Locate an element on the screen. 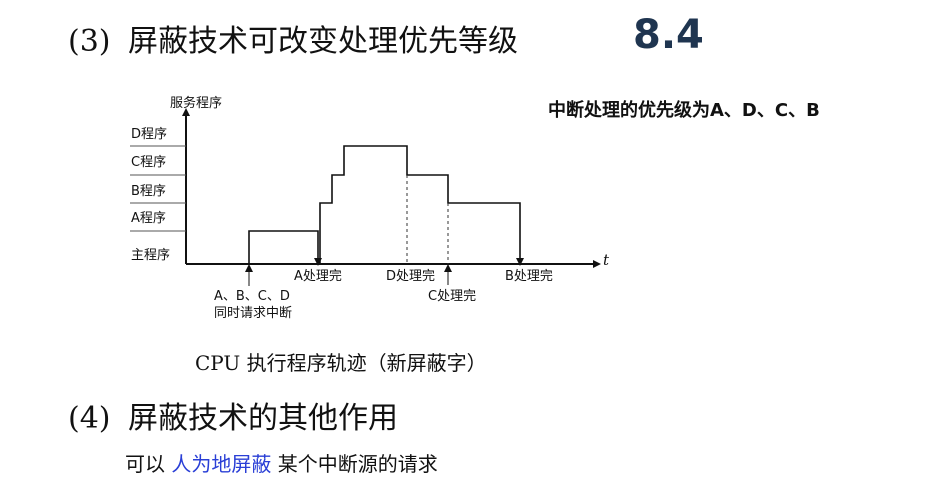 This screenshot has height=493, width=935. level-label-b: B程序 is located at coordinates (148, 191).